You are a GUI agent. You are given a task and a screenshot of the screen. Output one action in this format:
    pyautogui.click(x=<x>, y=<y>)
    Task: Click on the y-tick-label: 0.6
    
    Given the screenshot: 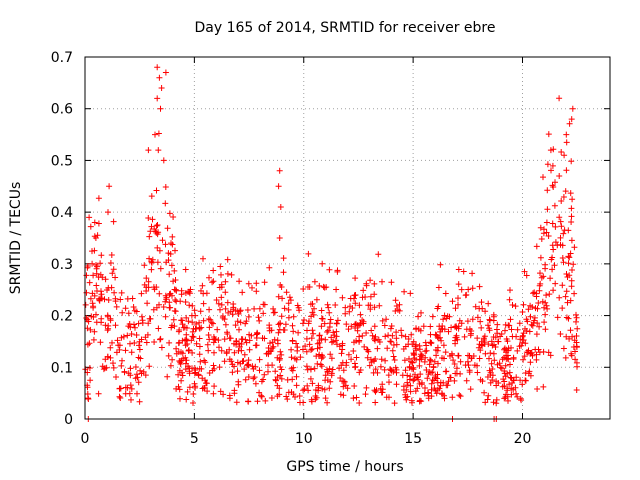 What is the action you would take?
    pyautogui.click(x=62, y=110)
    